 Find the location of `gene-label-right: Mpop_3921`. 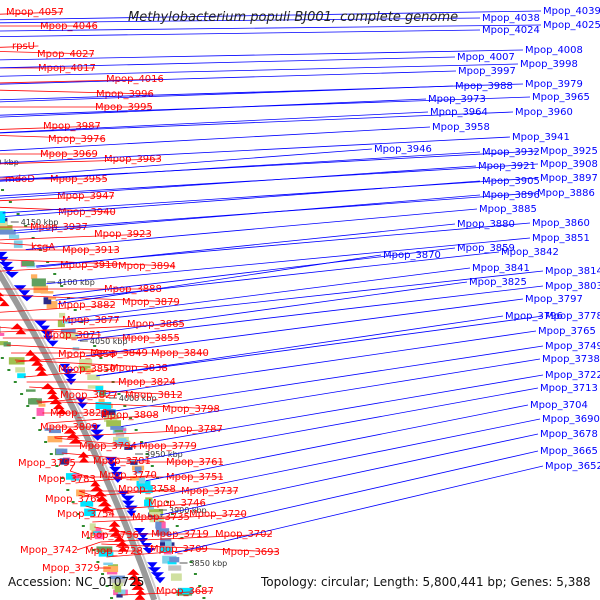

gene-label-right: Mpop_3921 is located at coordinates (507, 166).